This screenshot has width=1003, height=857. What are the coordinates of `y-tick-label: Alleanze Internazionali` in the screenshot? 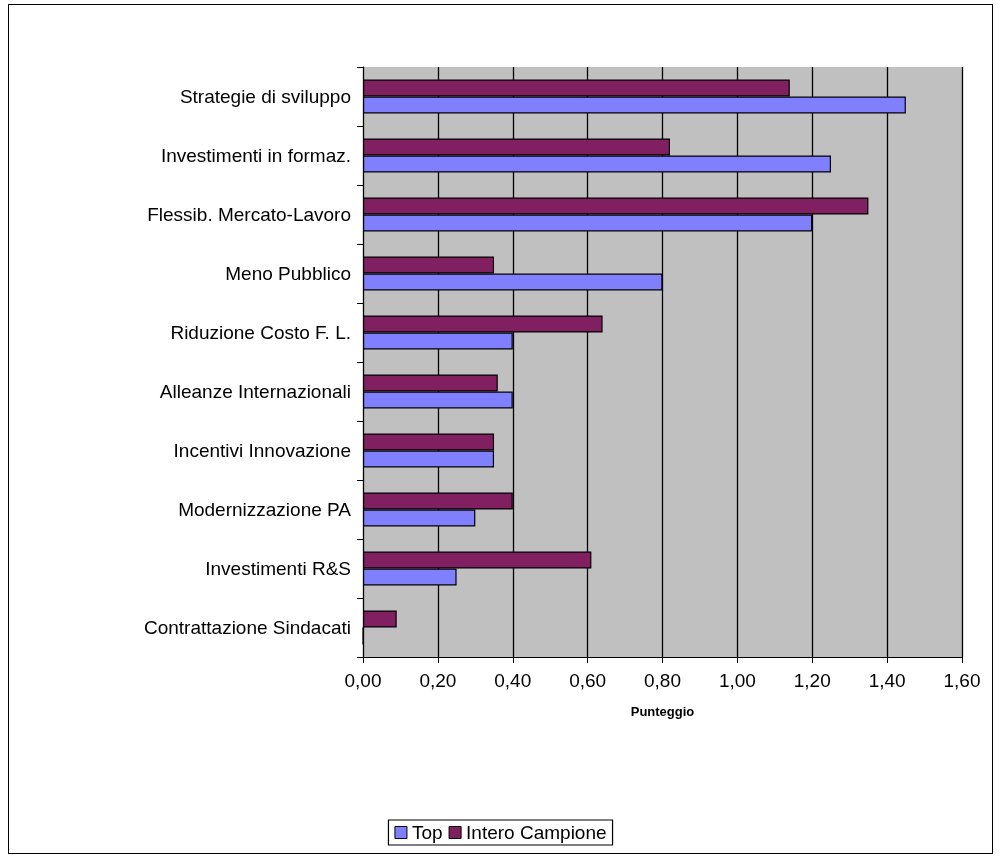 It's located at (255, 391).